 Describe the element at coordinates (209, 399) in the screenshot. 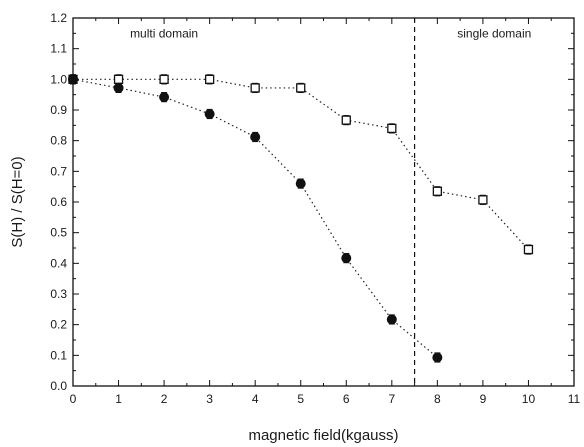

I see `x-tick-label: 3` at that location.